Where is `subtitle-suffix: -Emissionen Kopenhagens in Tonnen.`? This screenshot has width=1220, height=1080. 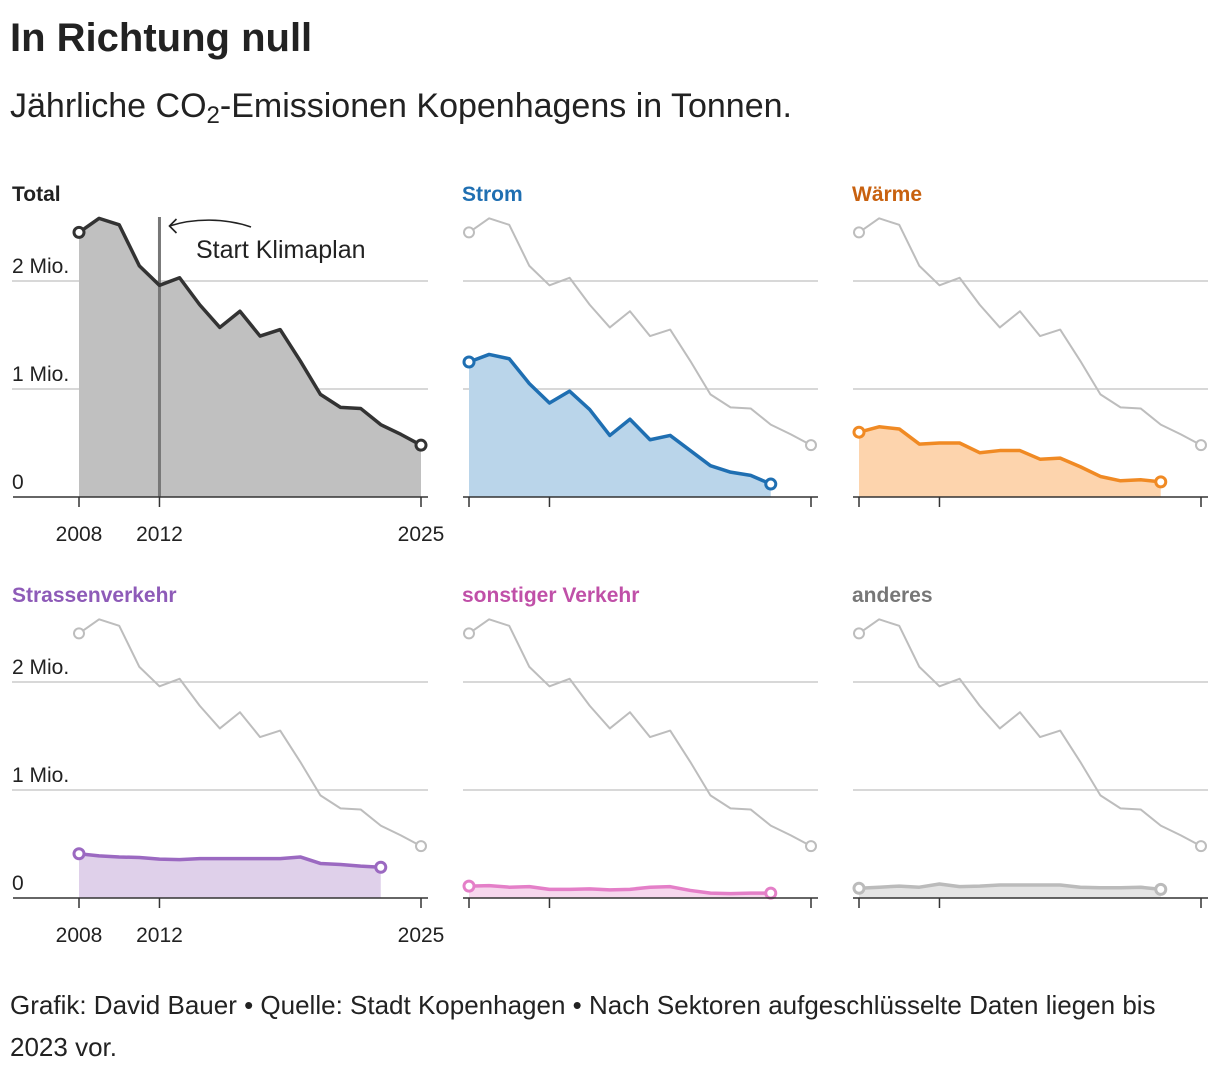
subtitle-suffix: -Emissionen Kopenhagens in Tonnen. is located at coordinates (505, 106).